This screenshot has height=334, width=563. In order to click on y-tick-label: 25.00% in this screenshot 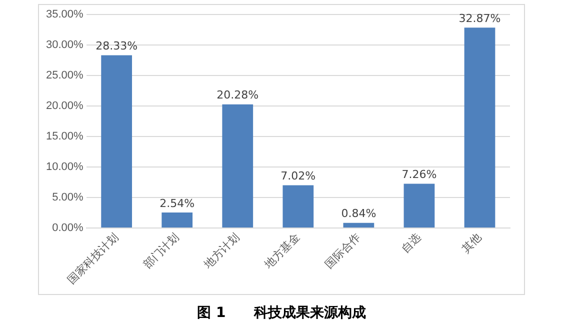, I will do `click(65, 76)`.